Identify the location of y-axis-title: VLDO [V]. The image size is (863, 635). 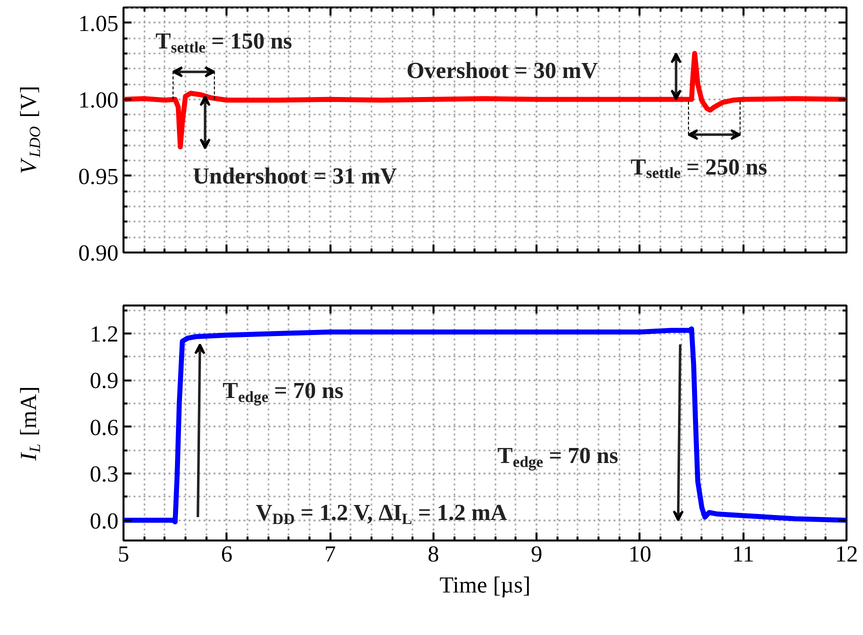
(30, 130).